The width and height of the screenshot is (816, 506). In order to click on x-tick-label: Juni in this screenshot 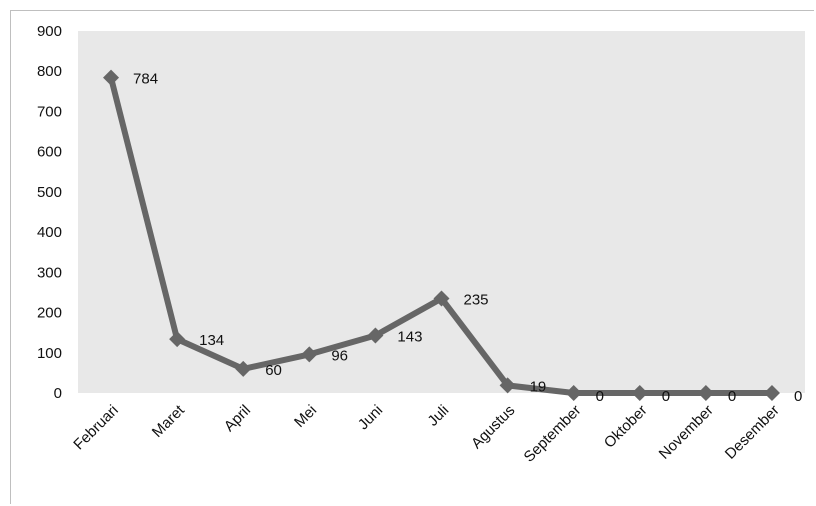, I will do `click(370, 417)`.